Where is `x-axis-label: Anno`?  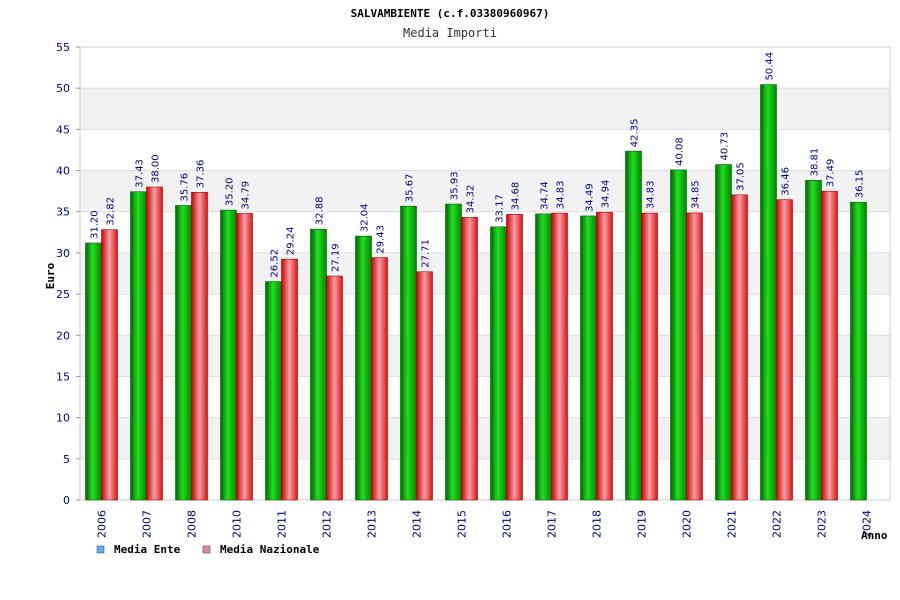 x-axis-label: Anno is located at coordinates (874, 535).